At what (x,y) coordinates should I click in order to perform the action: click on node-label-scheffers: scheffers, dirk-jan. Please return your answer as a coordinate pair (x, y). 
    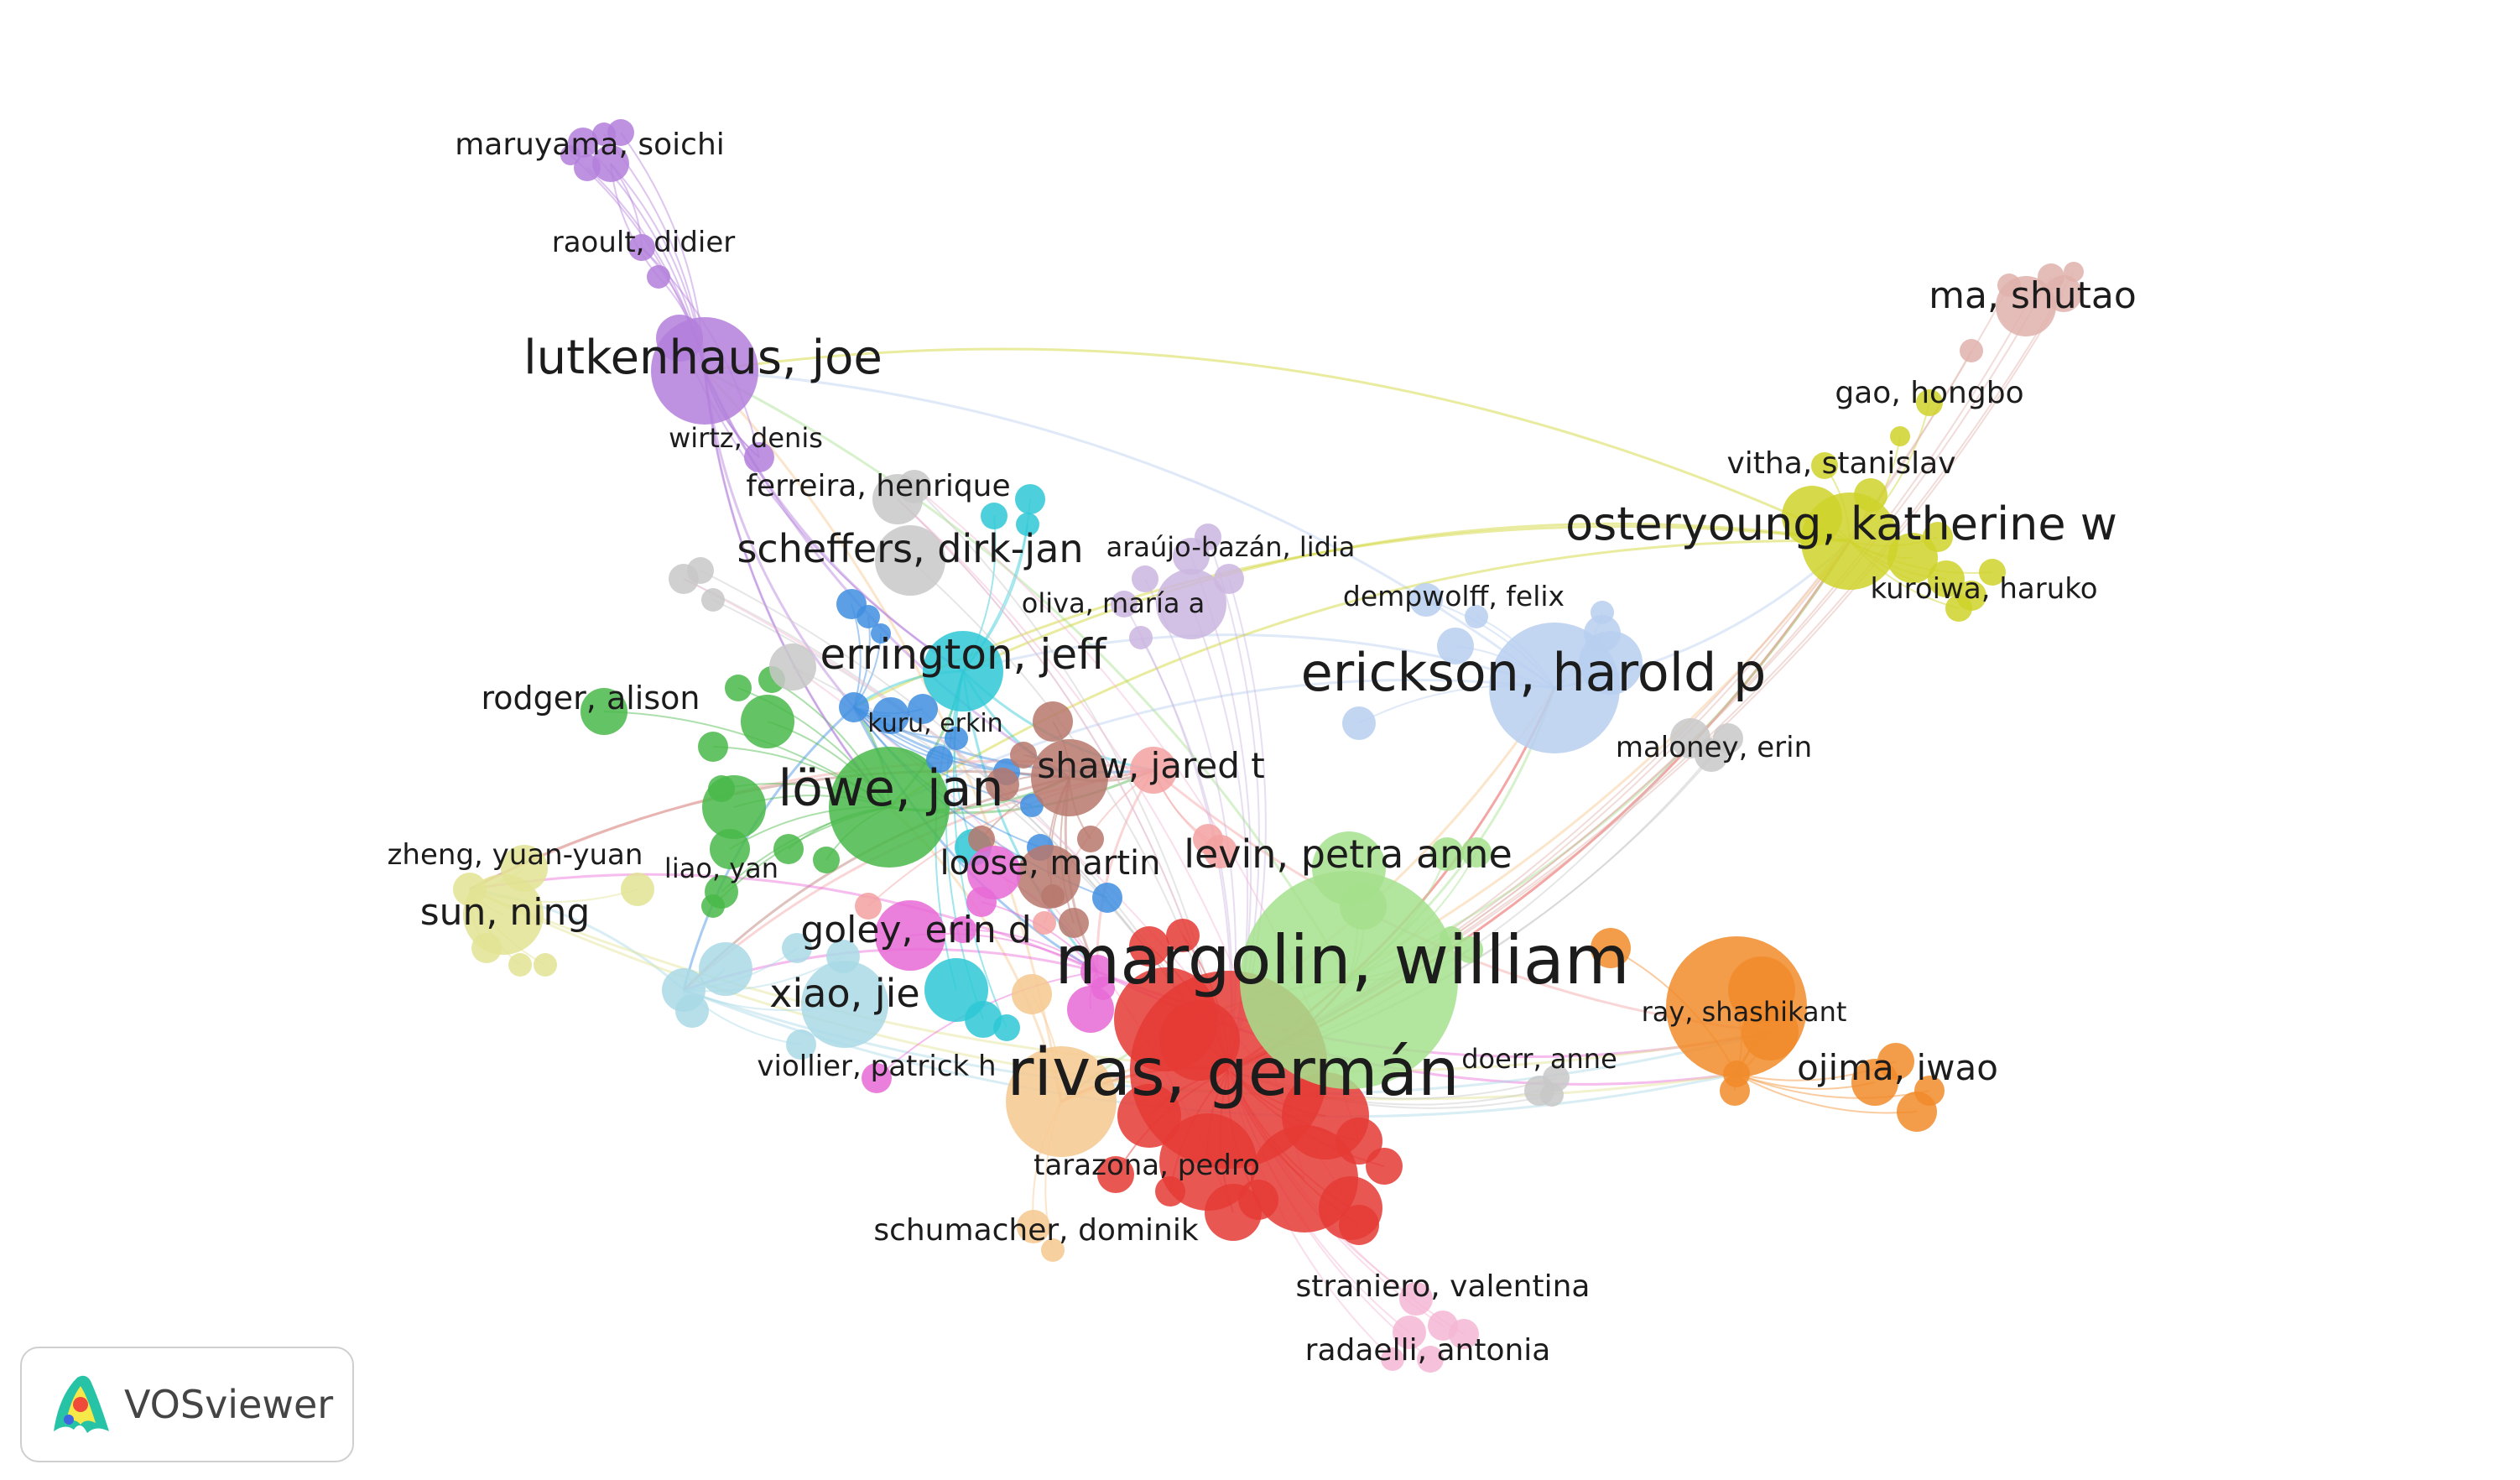
    Looking at the image, I should click on (910, 548).